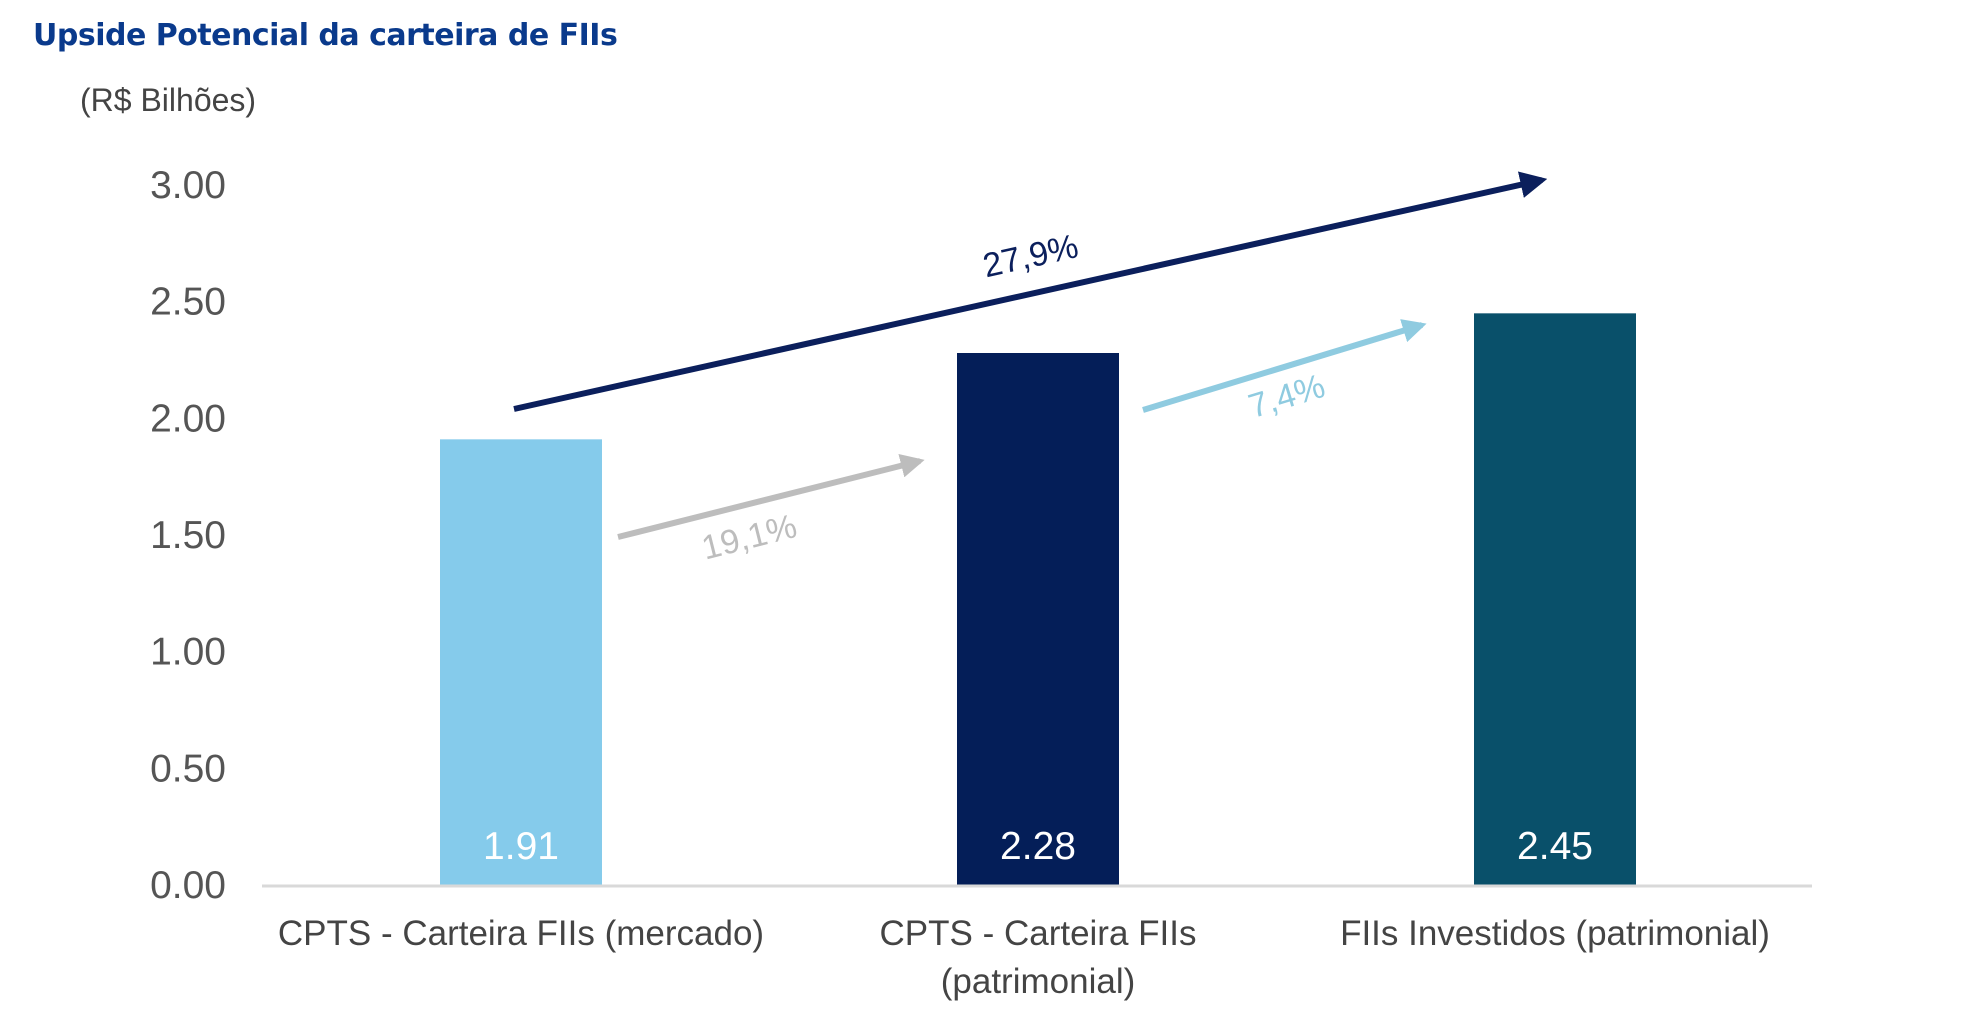  What do you see at coordinates (188, 418) in the screenshot?
I see `y-tick-label: 2.00` at bounding box center [188, 418].